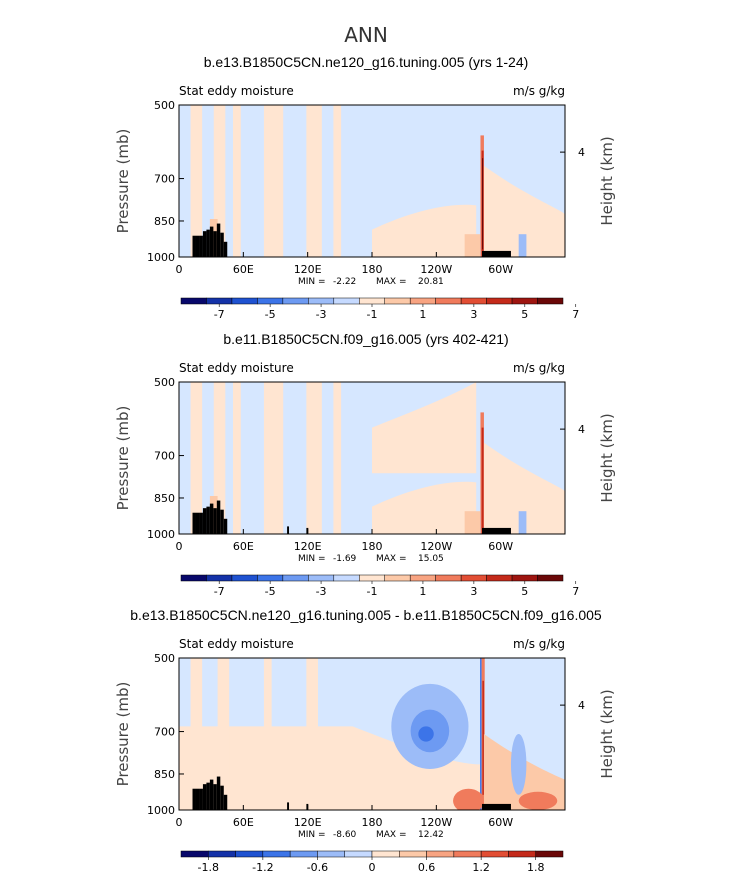  I want to click on colorbar-label: -7, so click(219, 591).